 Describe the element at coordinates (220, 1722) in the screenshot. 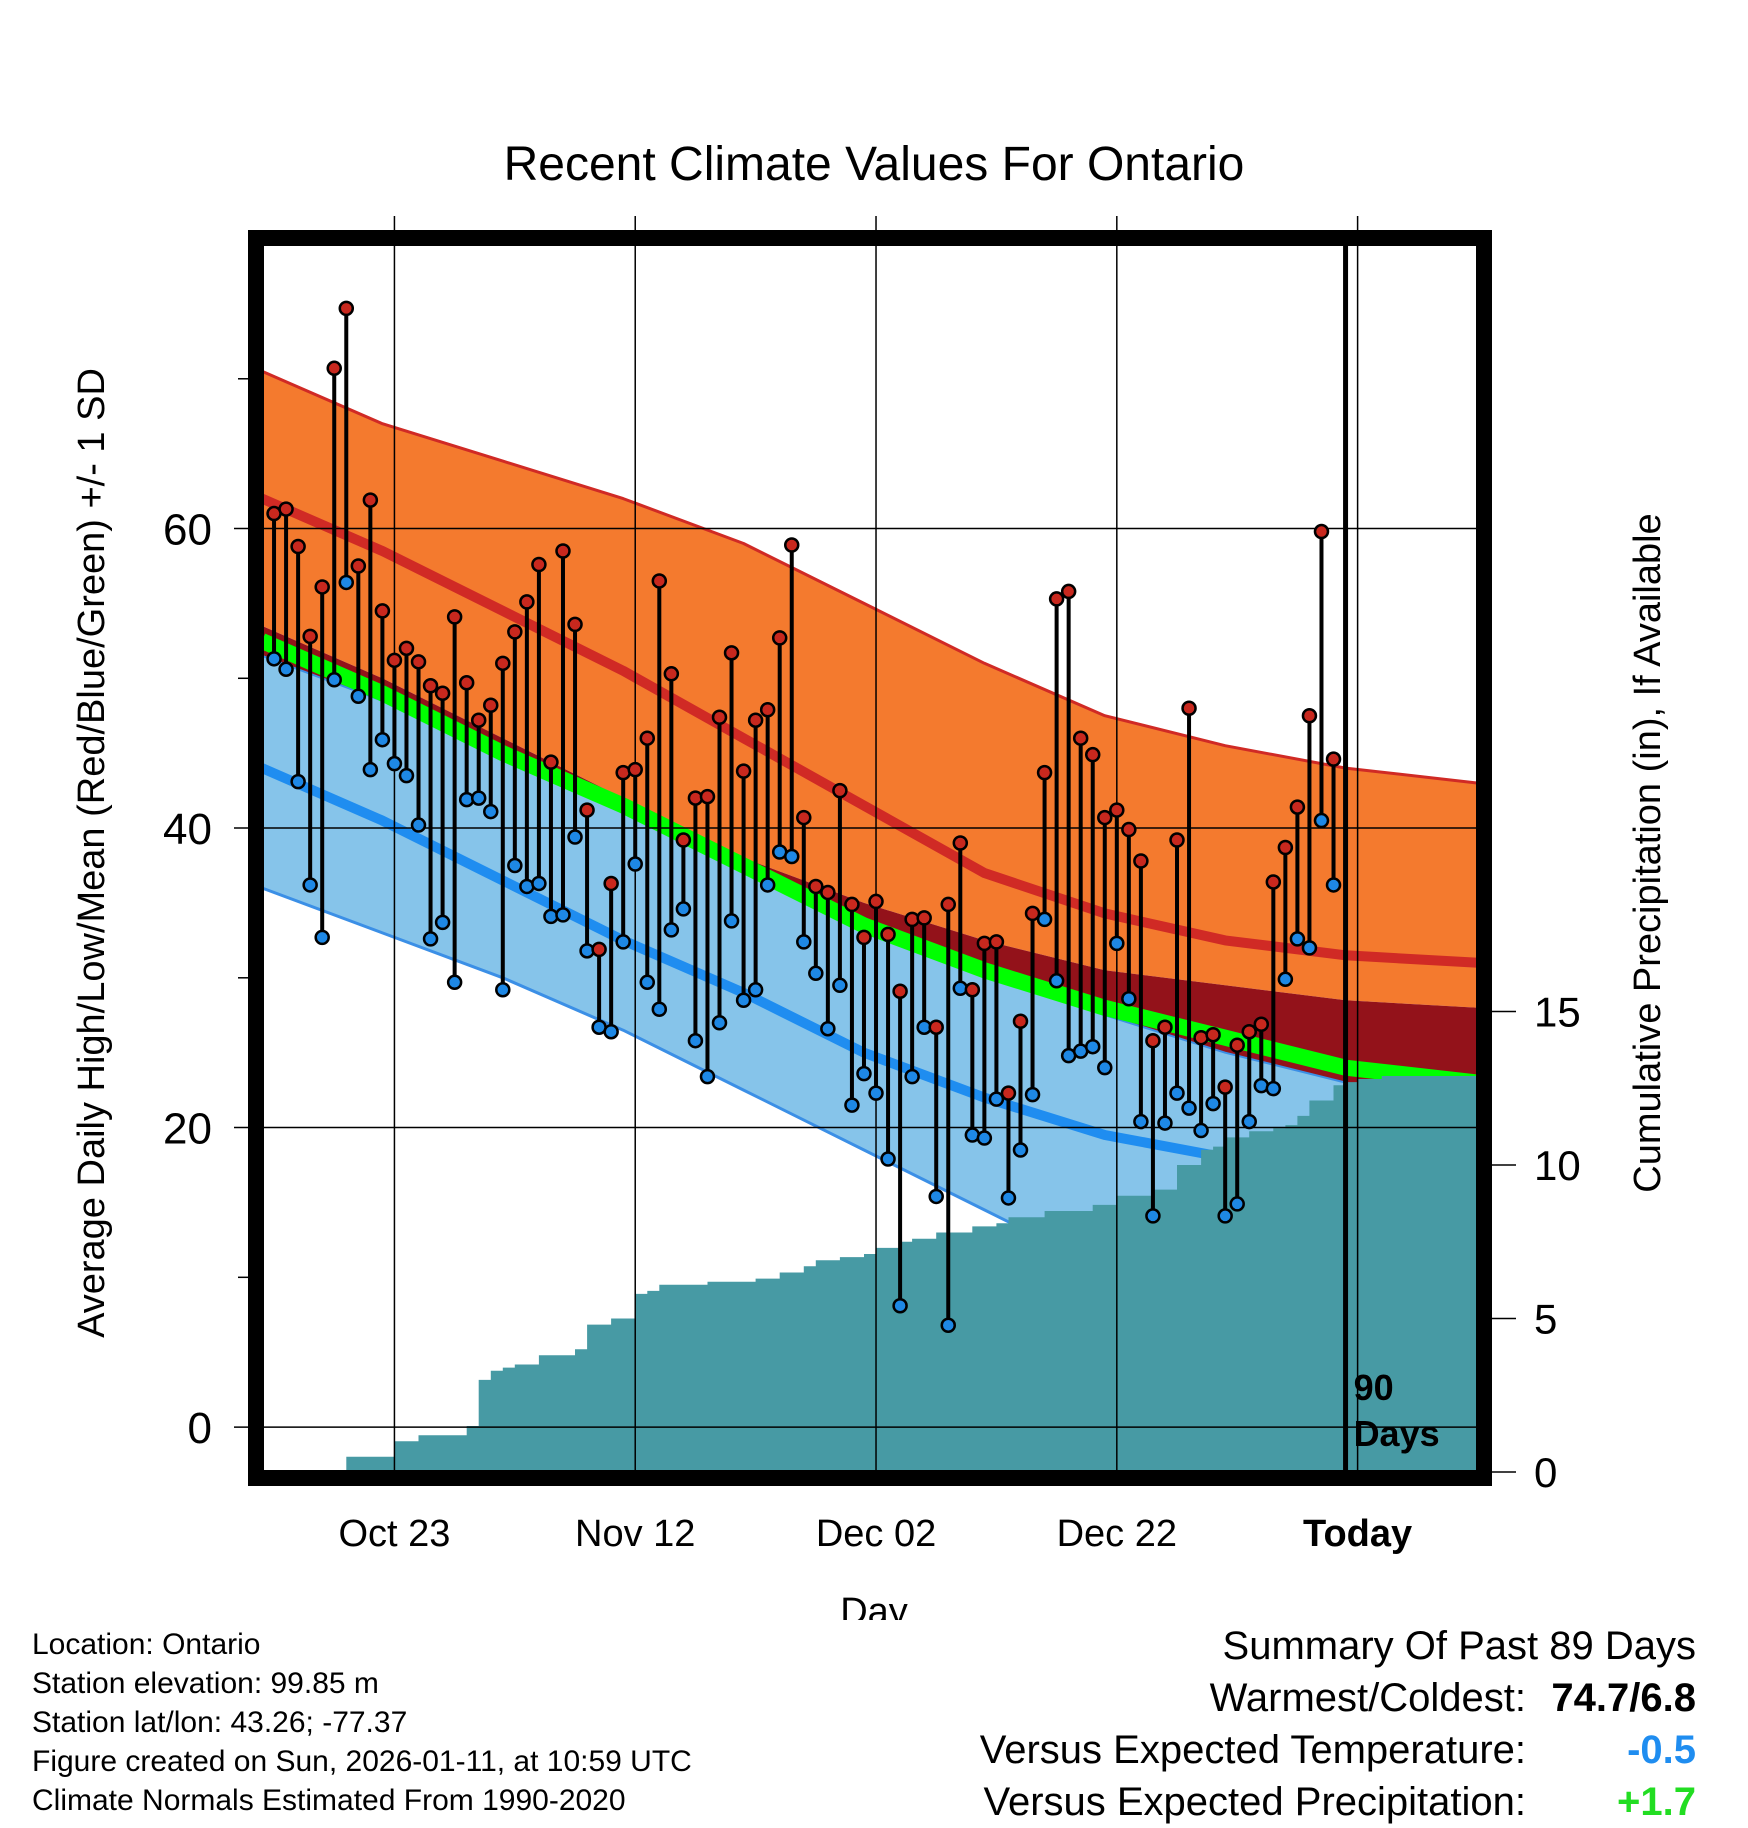

I see `latlon-text: Station lat/lon: 43.26; -77.37` at that location.